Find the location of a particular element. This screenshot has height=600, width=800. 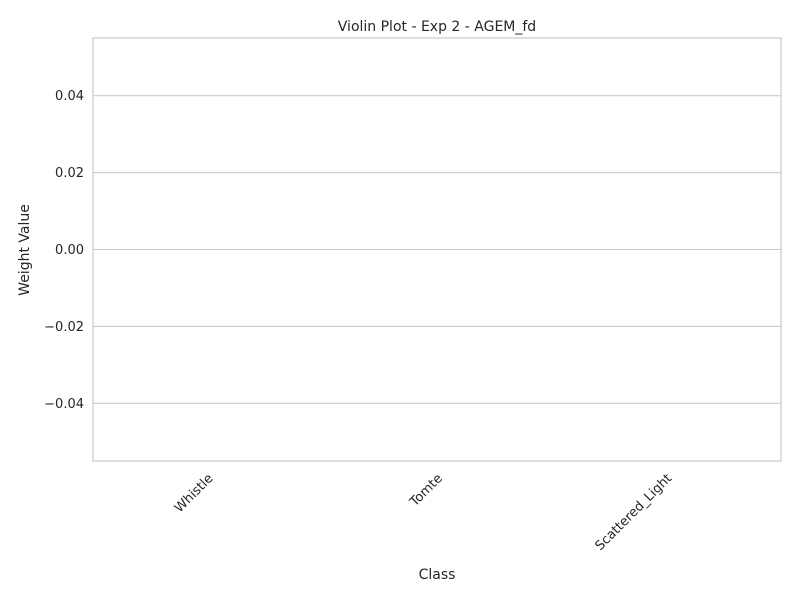

y-tick-label: −0.02 is located at coordinates (64, 327).